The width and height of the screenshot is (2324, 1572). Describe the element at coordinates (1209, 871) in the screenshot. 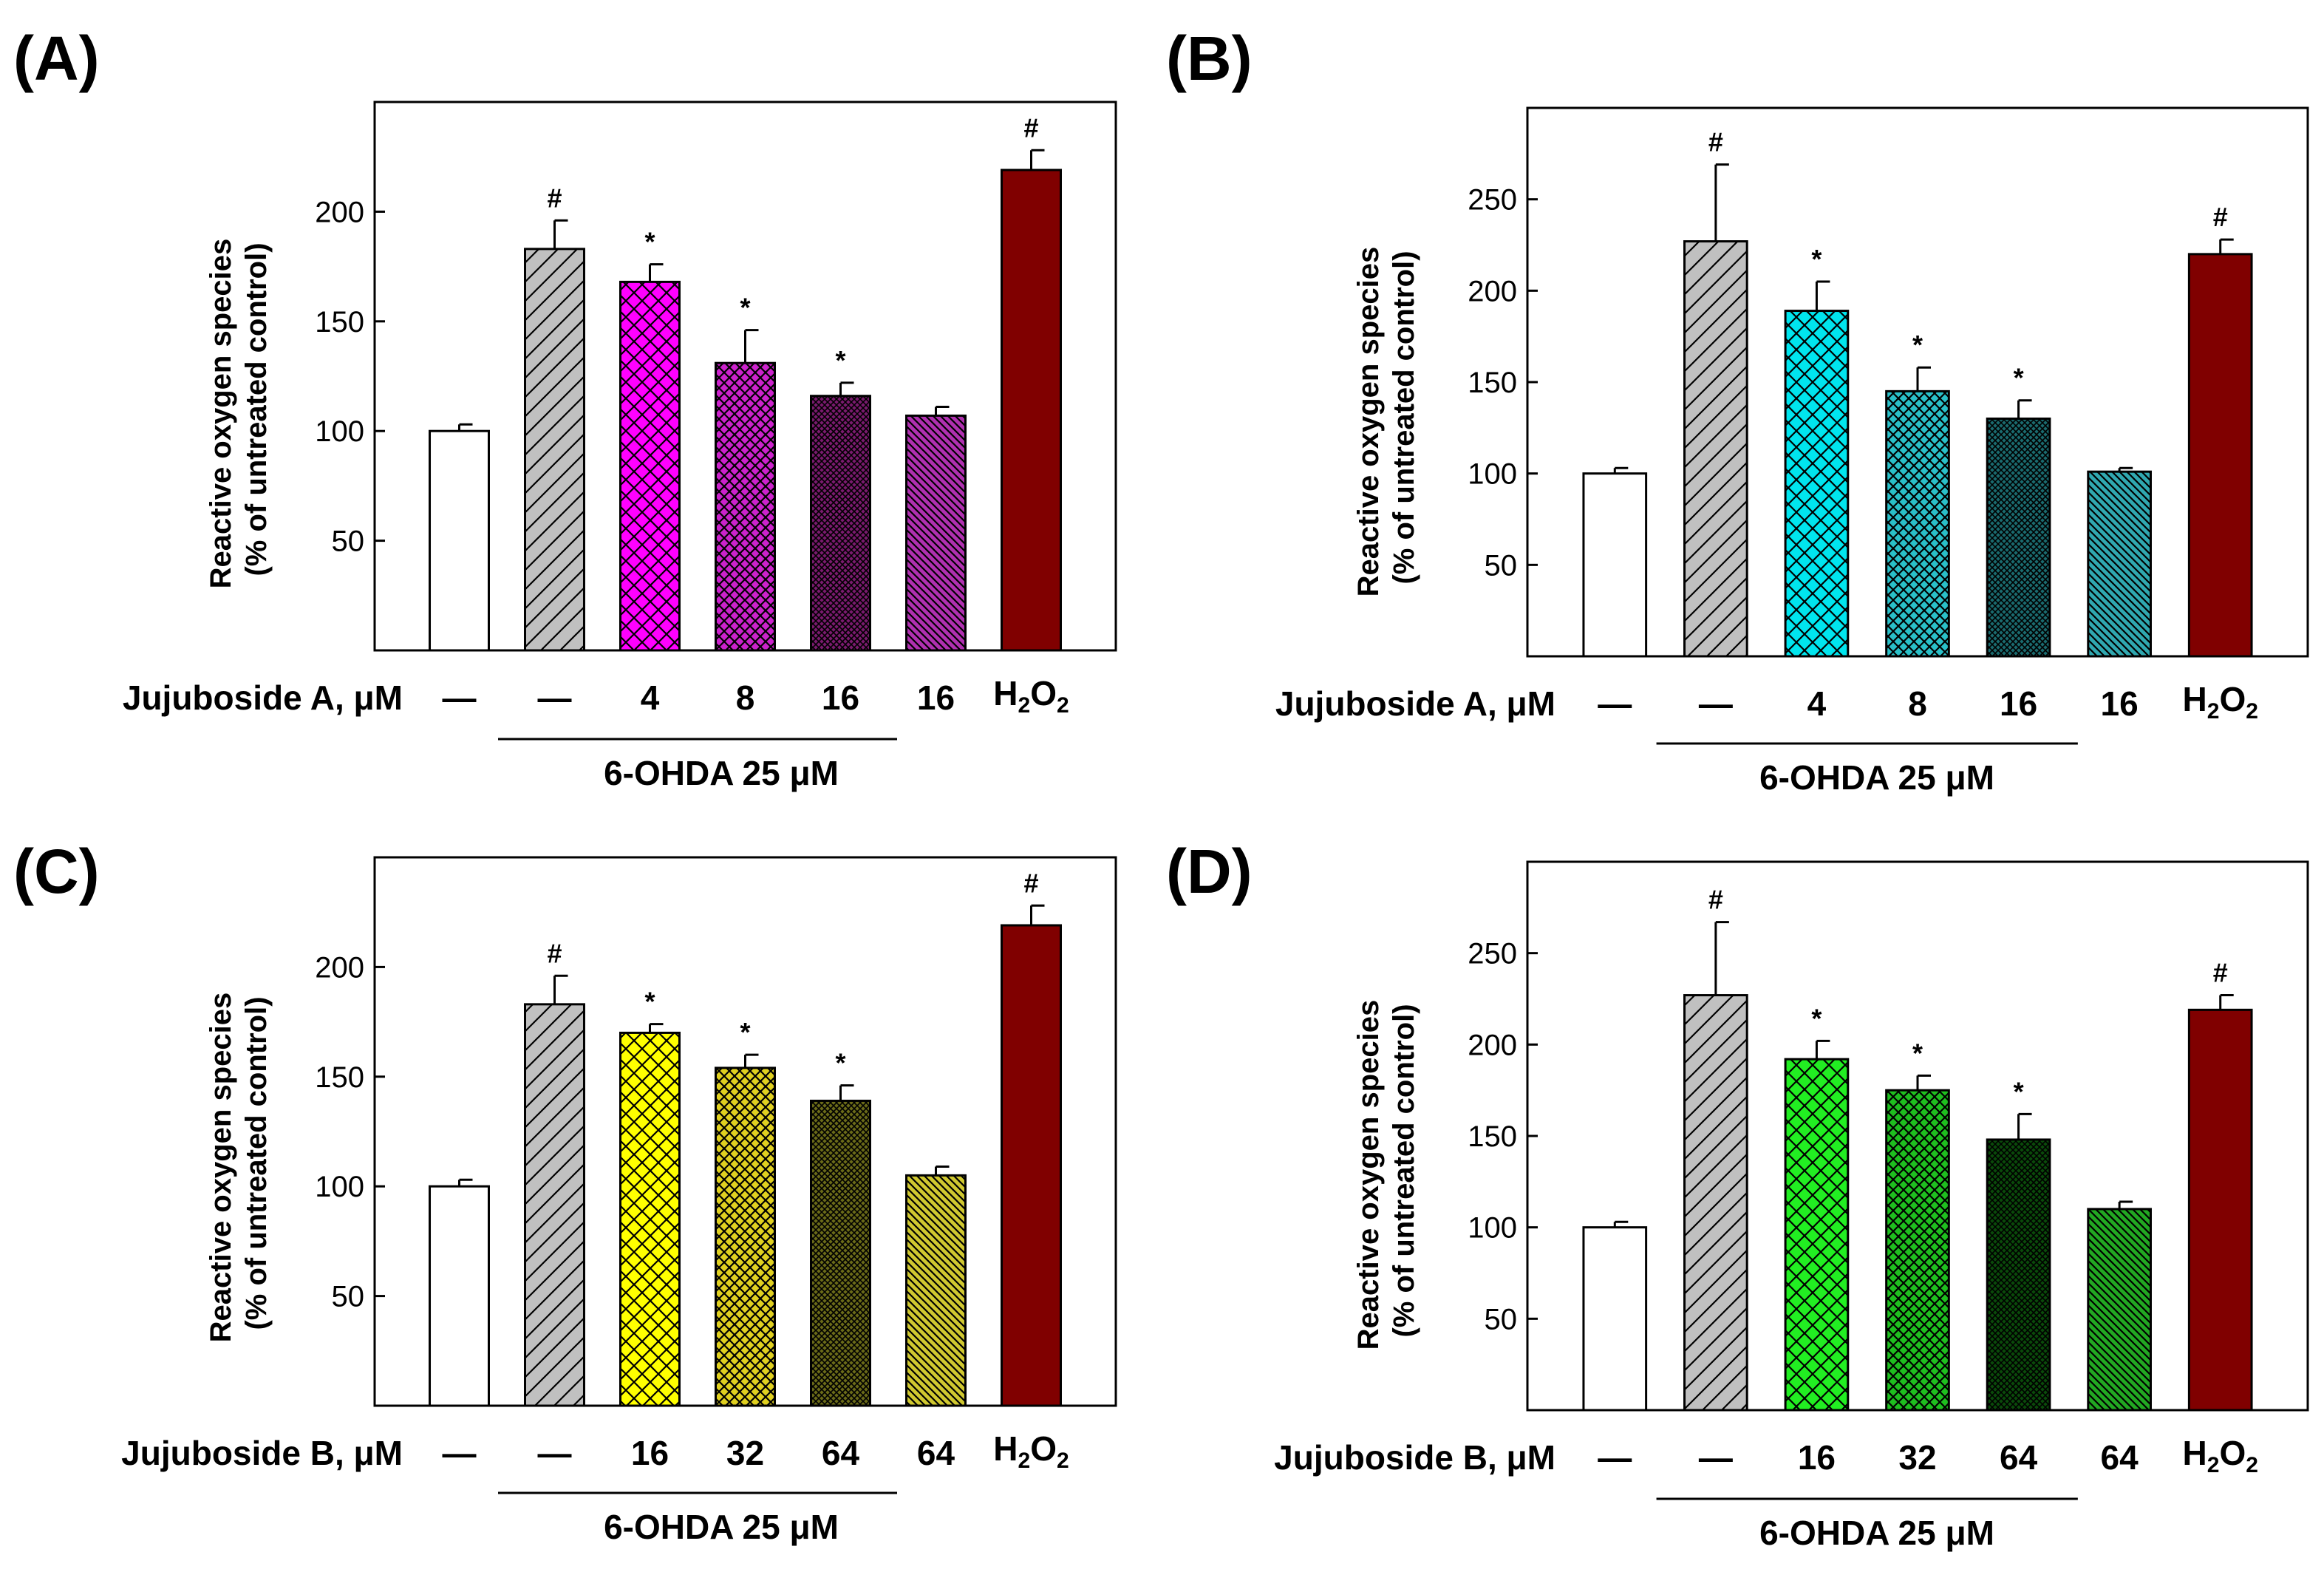

I see `panel-label: (D)` at that location.